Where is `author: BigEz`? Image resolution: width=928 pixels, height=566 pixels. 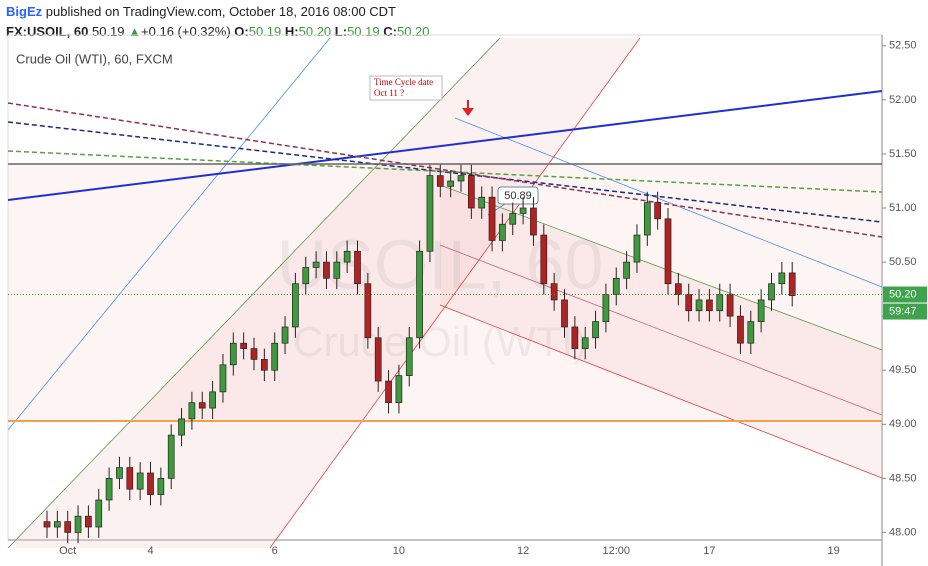
author: BigEz is located at coordinates (24, 11).